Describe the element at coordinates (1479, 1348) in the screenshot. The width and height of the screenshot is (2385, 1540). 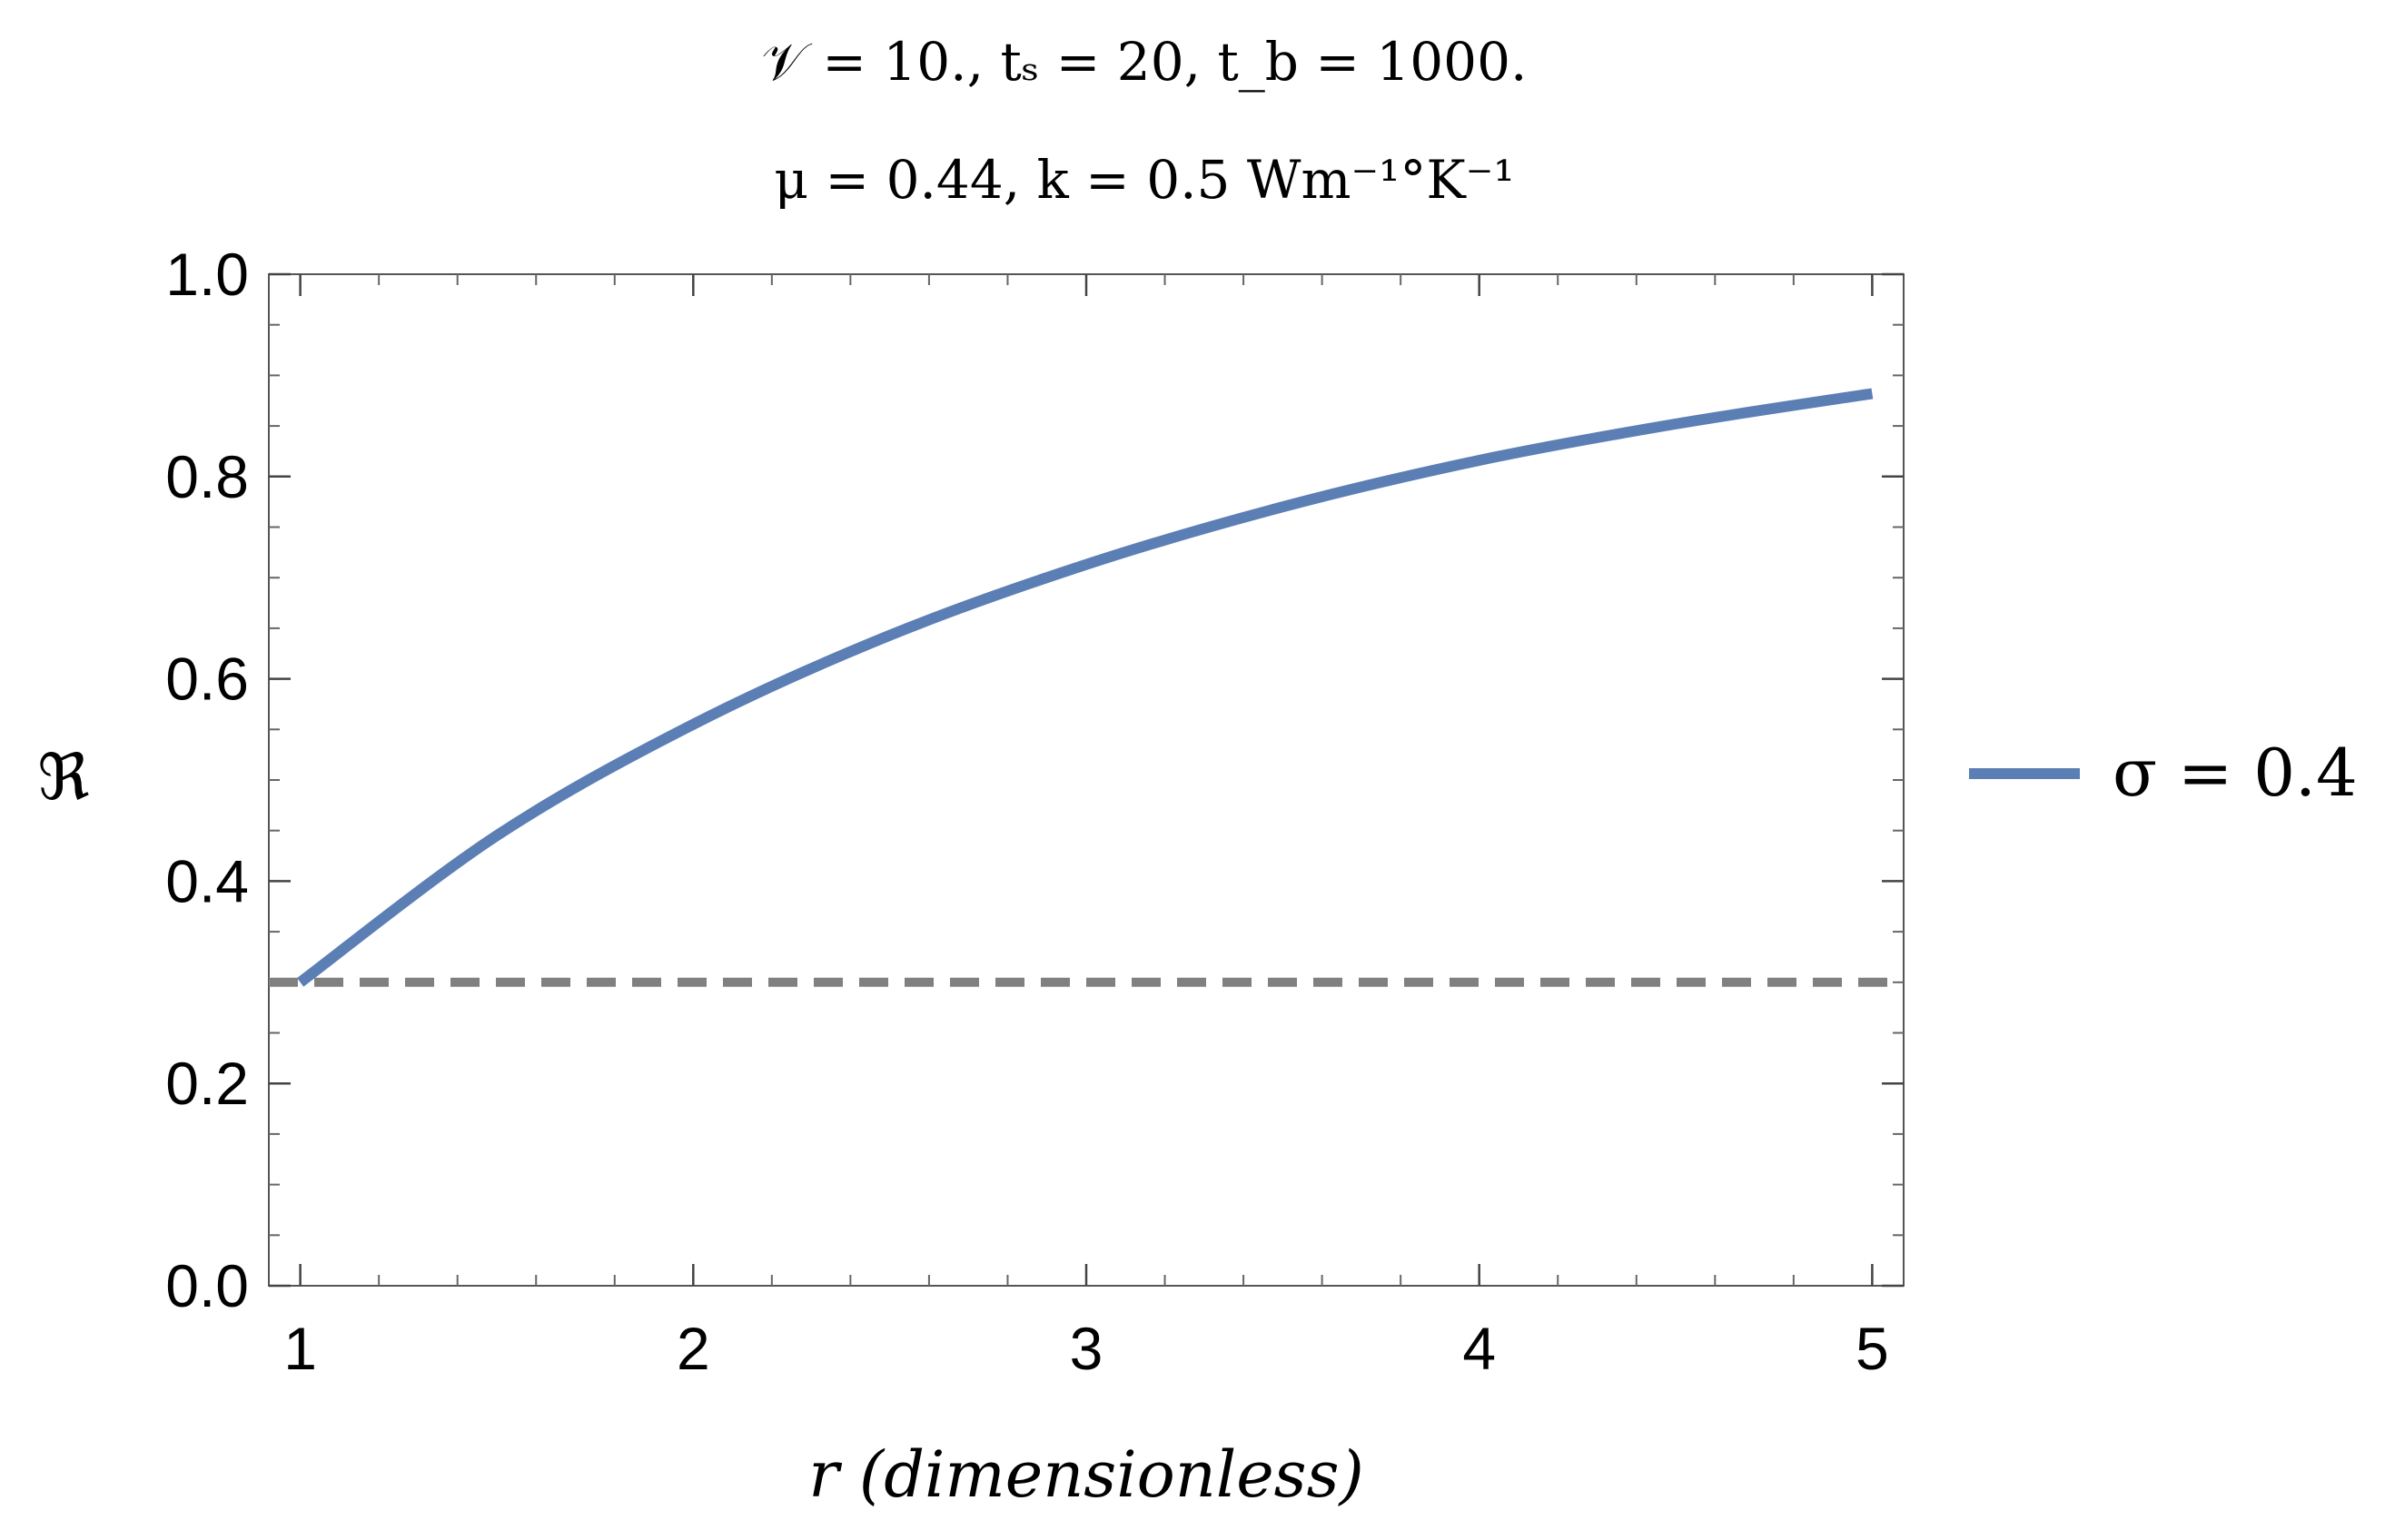
I see `x-tick-label: 4` at that location.